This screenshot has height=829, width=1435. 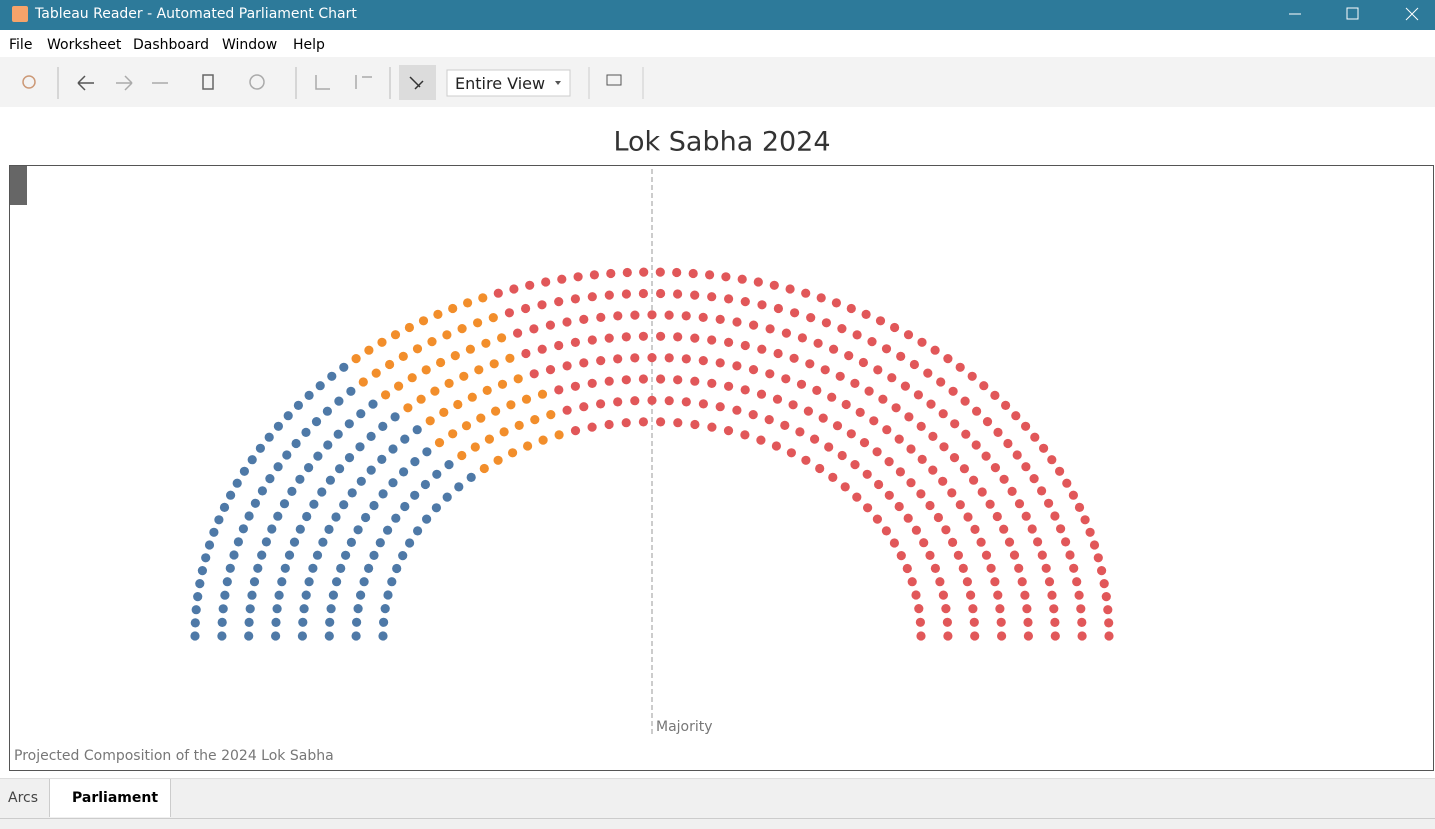 What do you see at coordinates (171, 45) in the screenshot?
I see `menu-item: Dashboard` at bounding box center [171, 45].